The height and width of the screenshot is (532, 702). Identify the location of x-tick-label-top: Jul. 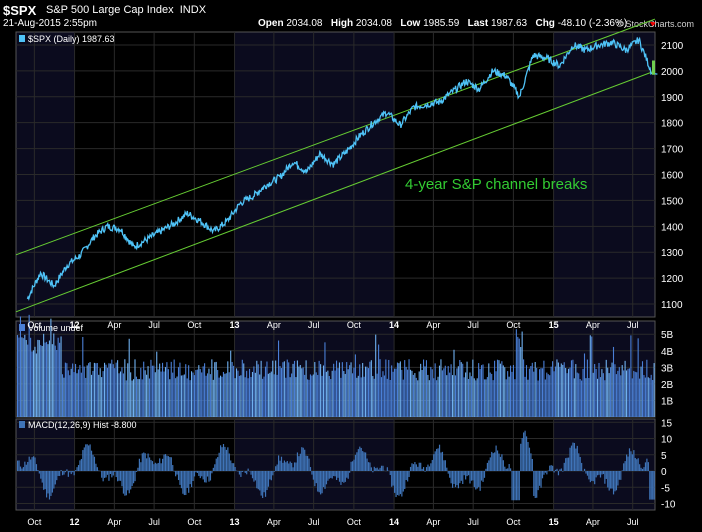
(633, 325).